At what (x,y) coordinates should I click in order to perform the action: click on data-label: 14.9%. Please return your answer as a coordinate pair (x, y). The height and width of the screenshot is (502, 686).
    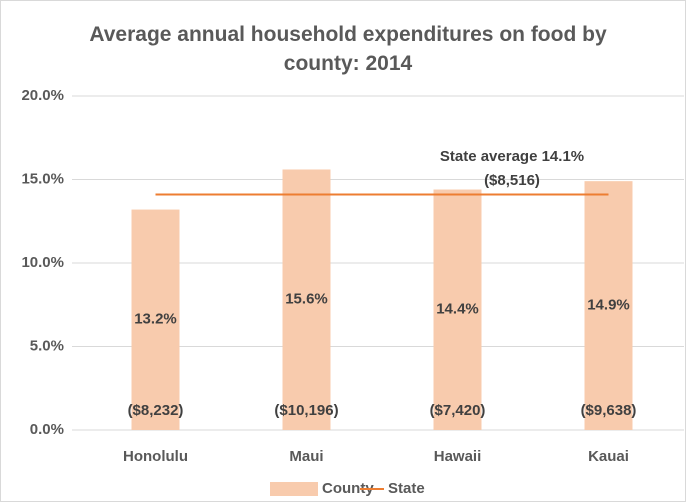
    Looking at the image, I should click on (608, 305).